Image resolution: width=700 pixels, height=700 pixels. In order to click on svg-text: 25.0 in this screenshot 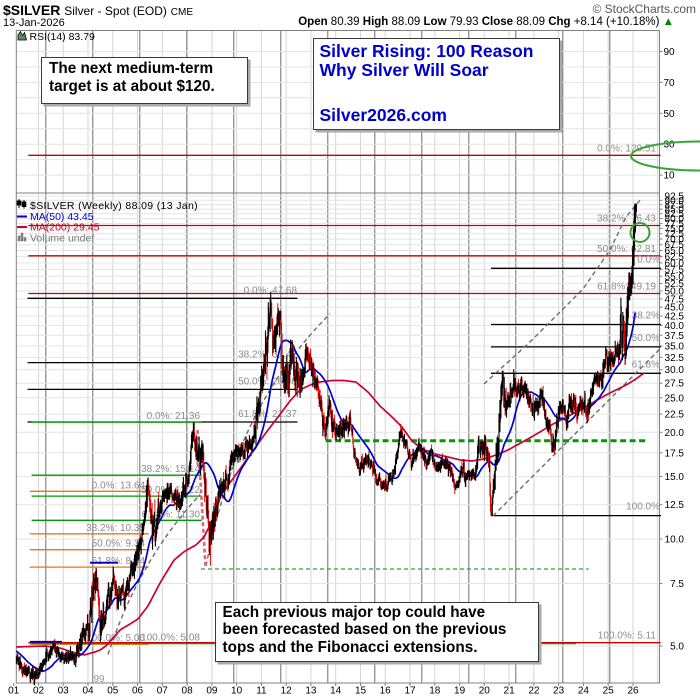, I will do `click(675, 398)`.